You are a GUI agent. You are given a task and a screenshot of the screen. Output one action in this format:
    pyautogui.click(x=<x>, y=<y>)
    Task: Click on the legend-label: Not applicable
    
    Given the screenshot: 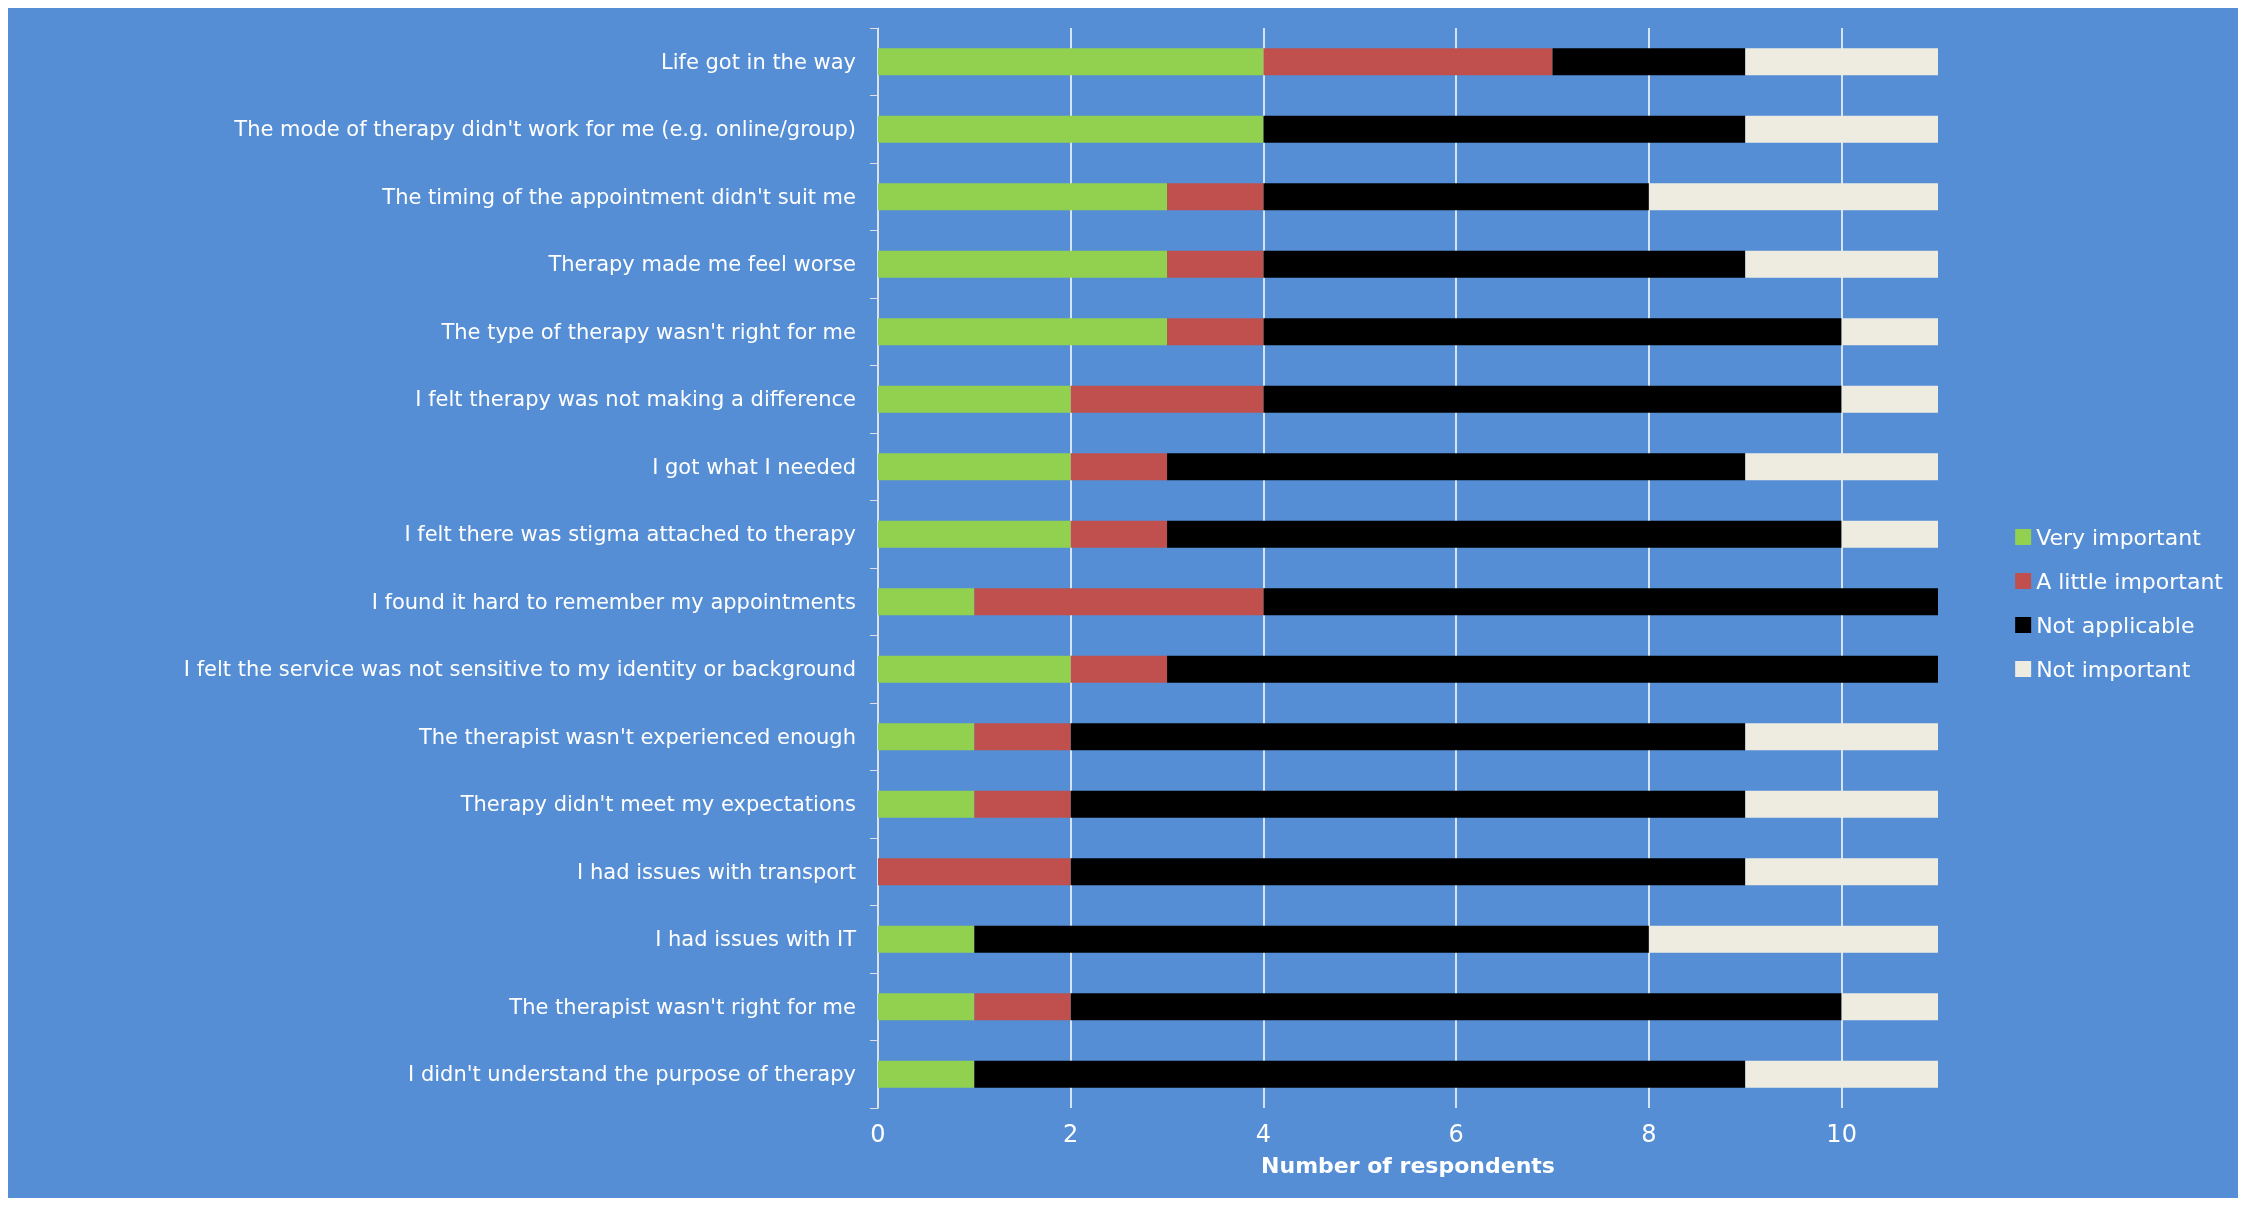 What is the action you would take?
    pyautogui.click(x=2115, y=625)
    